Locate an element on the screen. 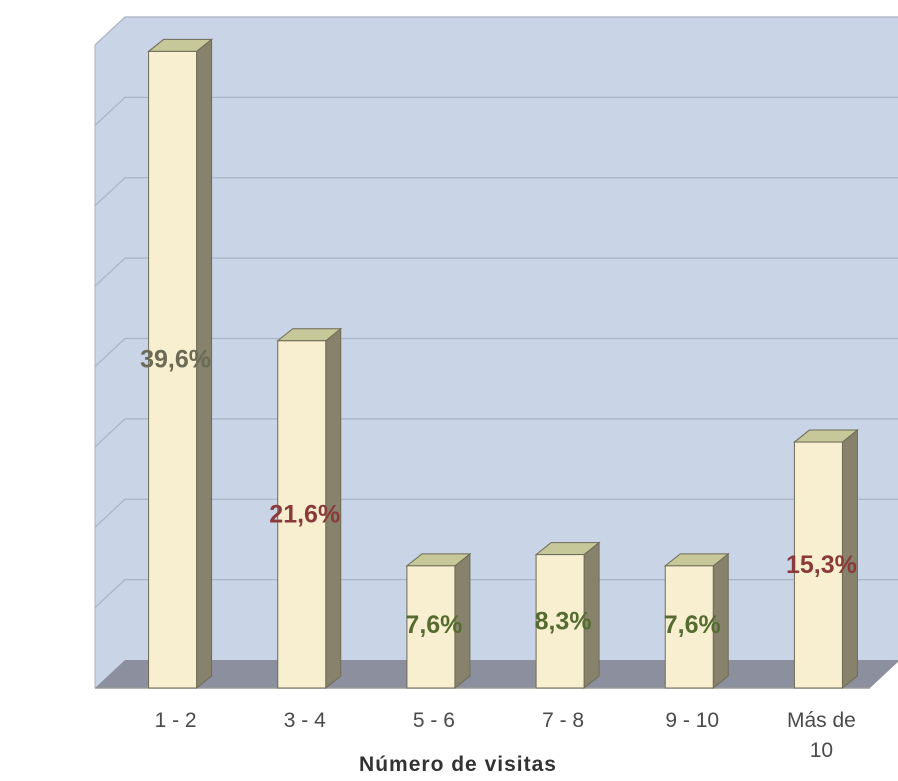  x-tick-label: 5 - 6 is located at coordinates (434, 720).